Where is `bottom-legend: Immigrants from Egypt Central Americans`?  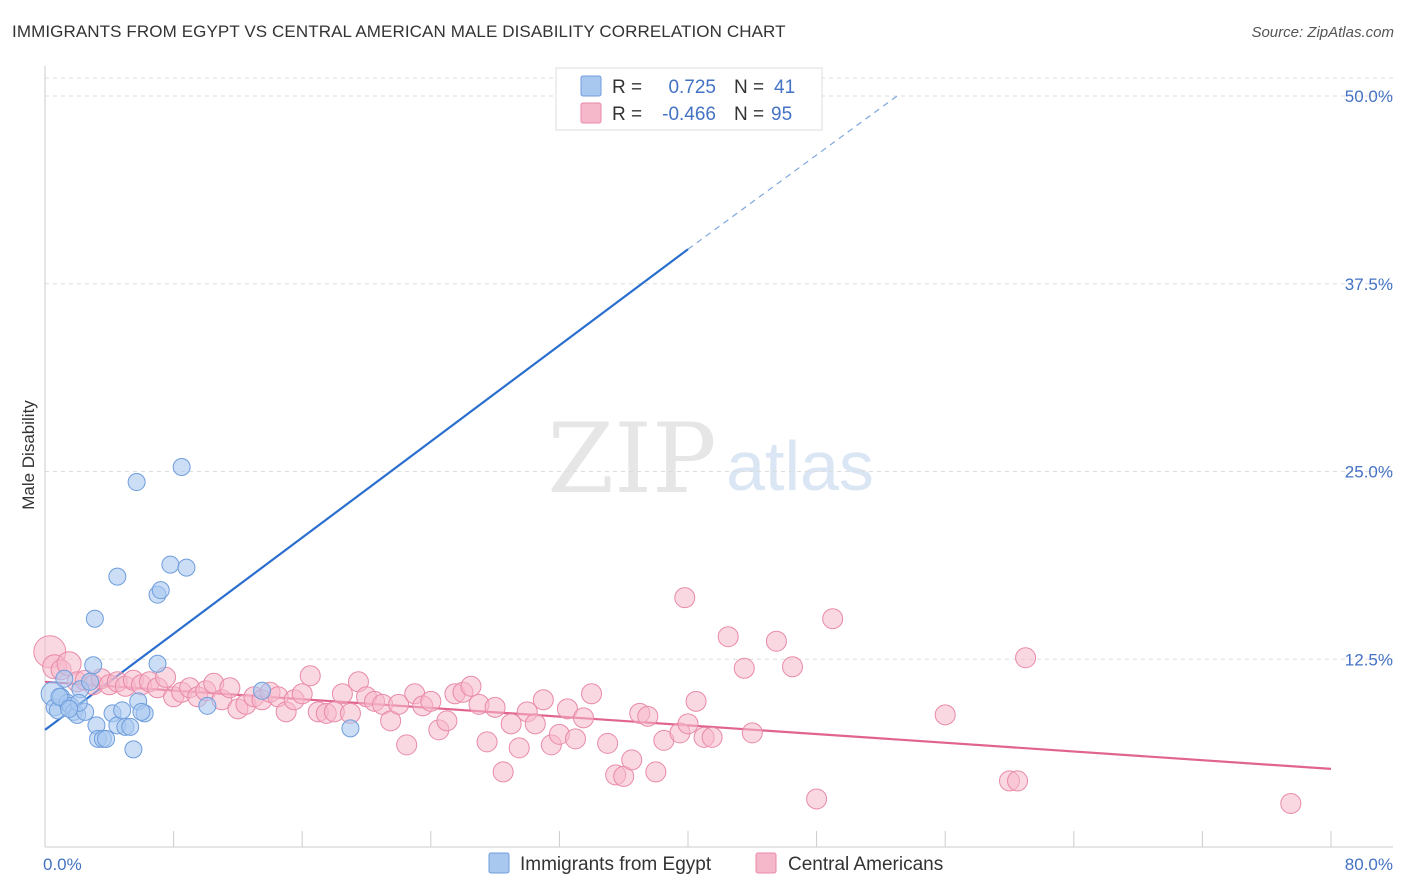 bottom-legend: Immigrants from Egypt Central Americans is located at coordinates (715, 863).